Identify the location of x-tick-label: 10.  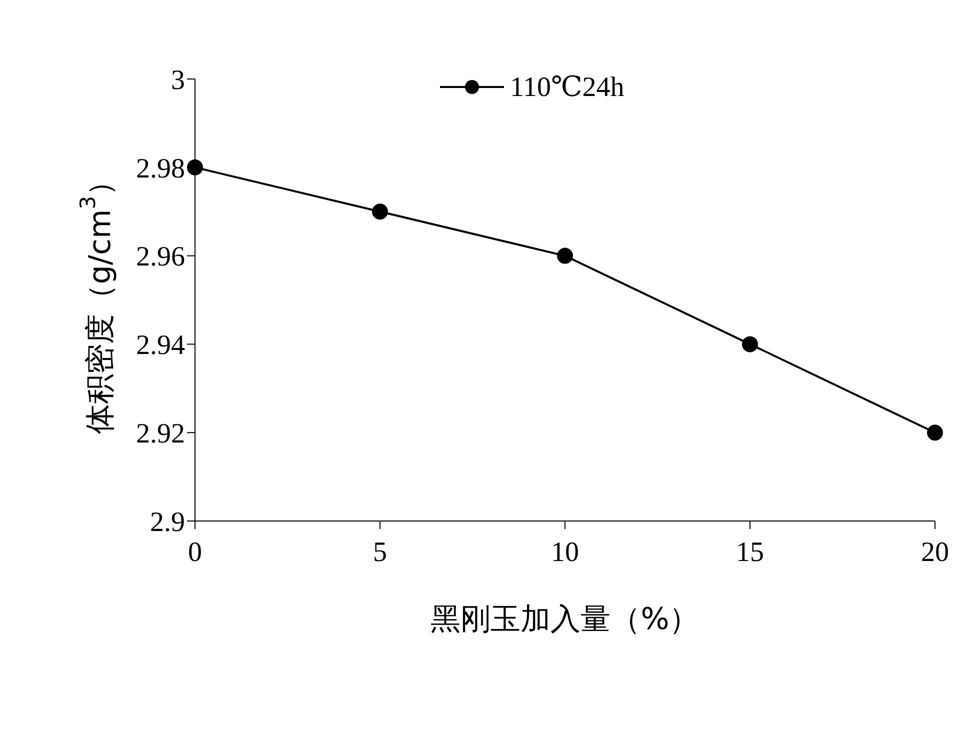
(565, 552).